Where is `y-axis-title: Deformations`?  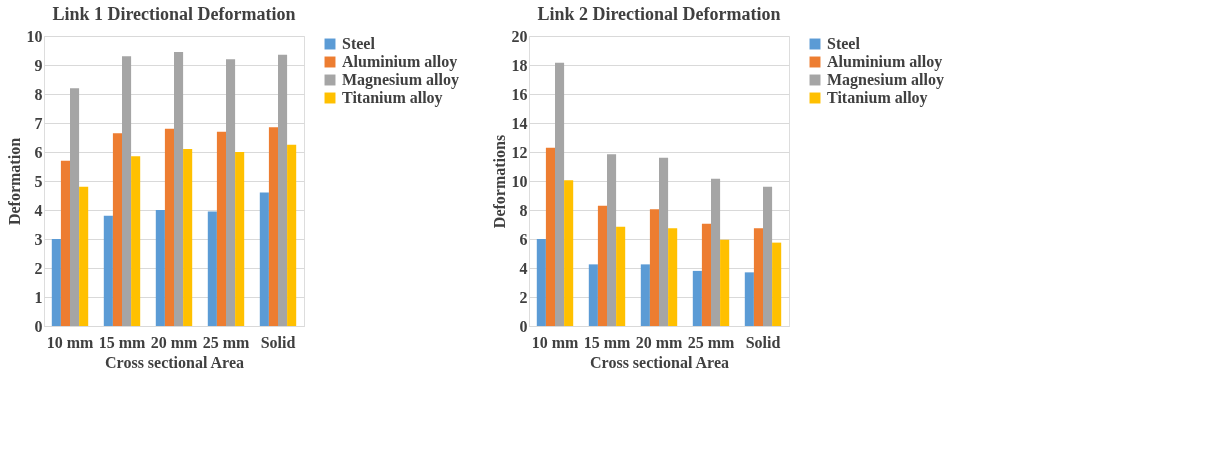
y-axis-title: Deformations is located at coordinates (499, 181).